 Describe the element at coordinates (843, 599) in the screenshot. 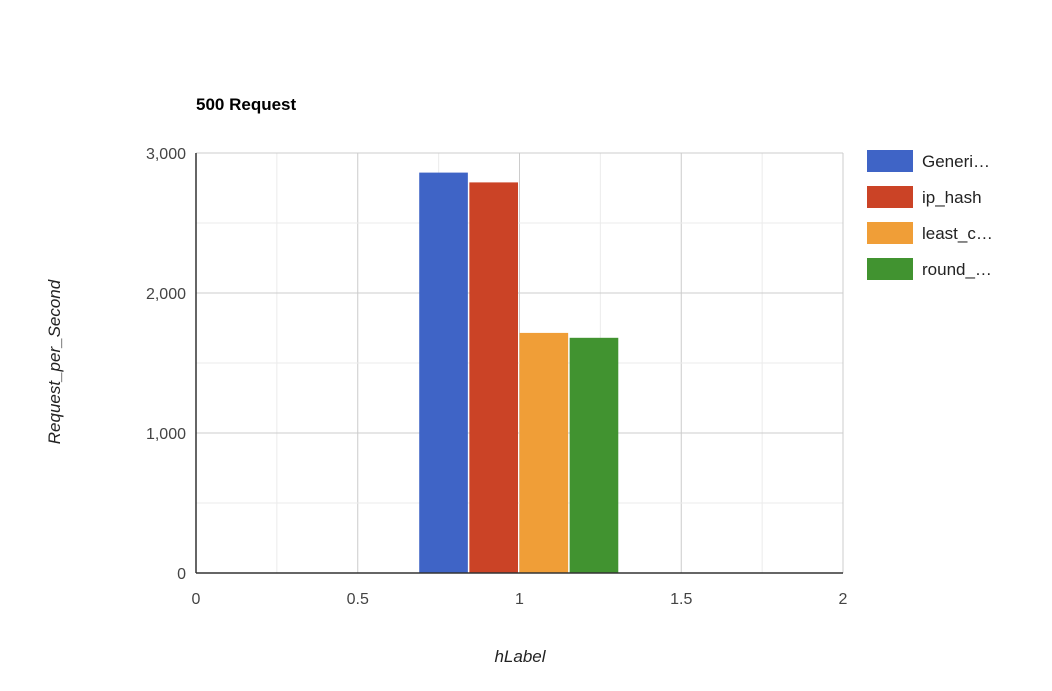

I see `x-tick-label: 2` at that location.